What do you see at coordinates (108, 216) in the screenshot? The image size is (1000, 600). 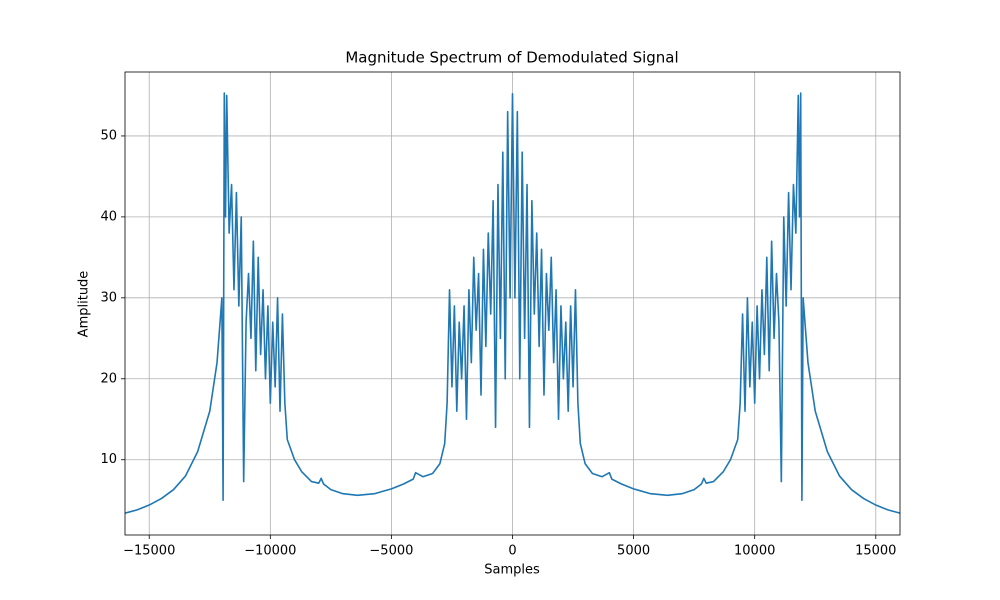 I see `y-tick-label: 40` at bounding box center [108, 216].